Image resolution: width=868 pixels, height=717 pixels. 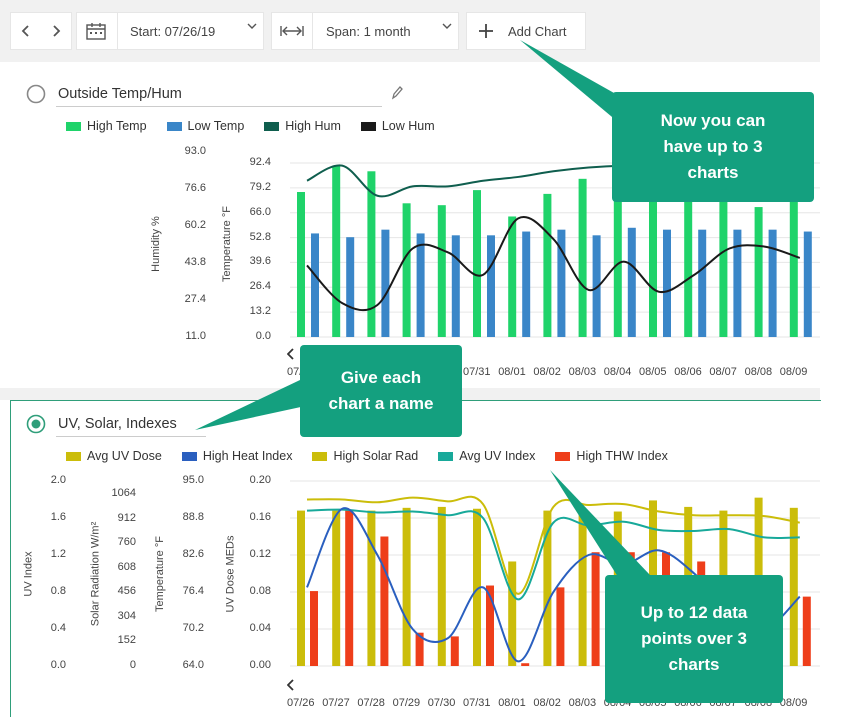 I want to click on chart-title-input: UV, Solar, Indexes, so click(x=117, y=424).